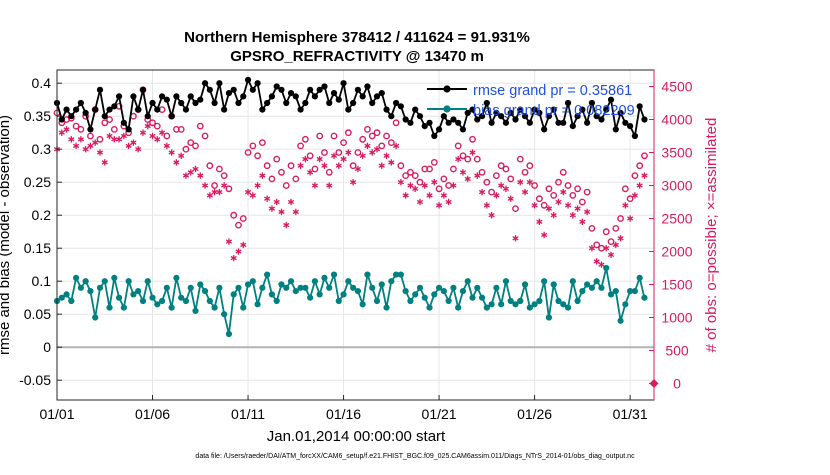 Image resolution: width=830 pixels, height=475 pixels. Describe the element at coordinates (37, 314) in the screenshot. I see `y-left-tick-label: 0.05` at that location.